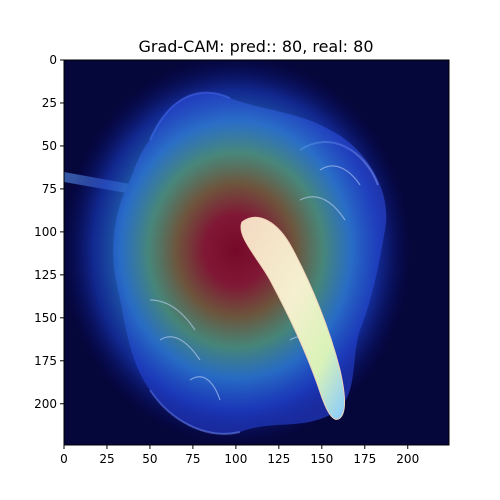 The width and height of the screenshot is (500, 500). I want to click on y-tick-label: 75, so click(49, 189).